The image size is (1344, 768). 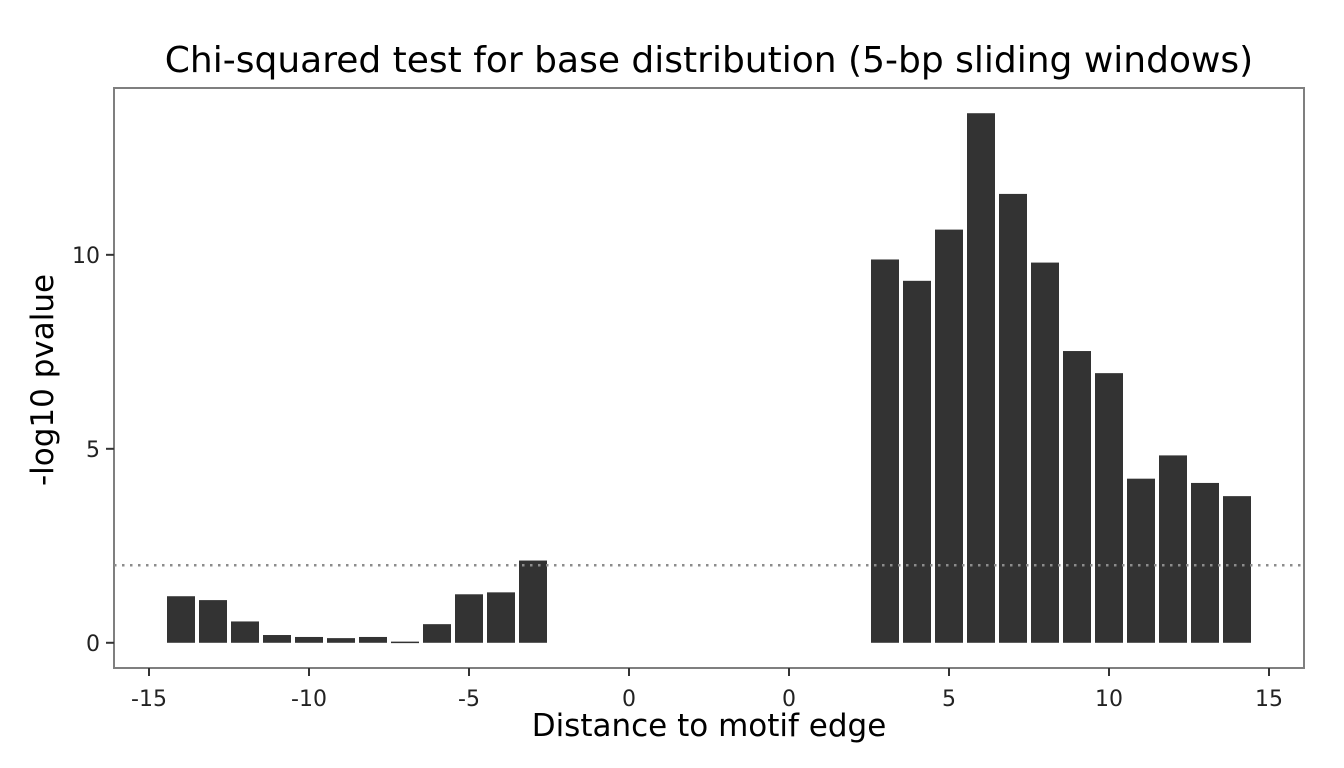 What do you see at coordinates (709, 726) in the screenshot?
I see `x-axis-label: Distance to motif edge` at bounding box center [709, 726].